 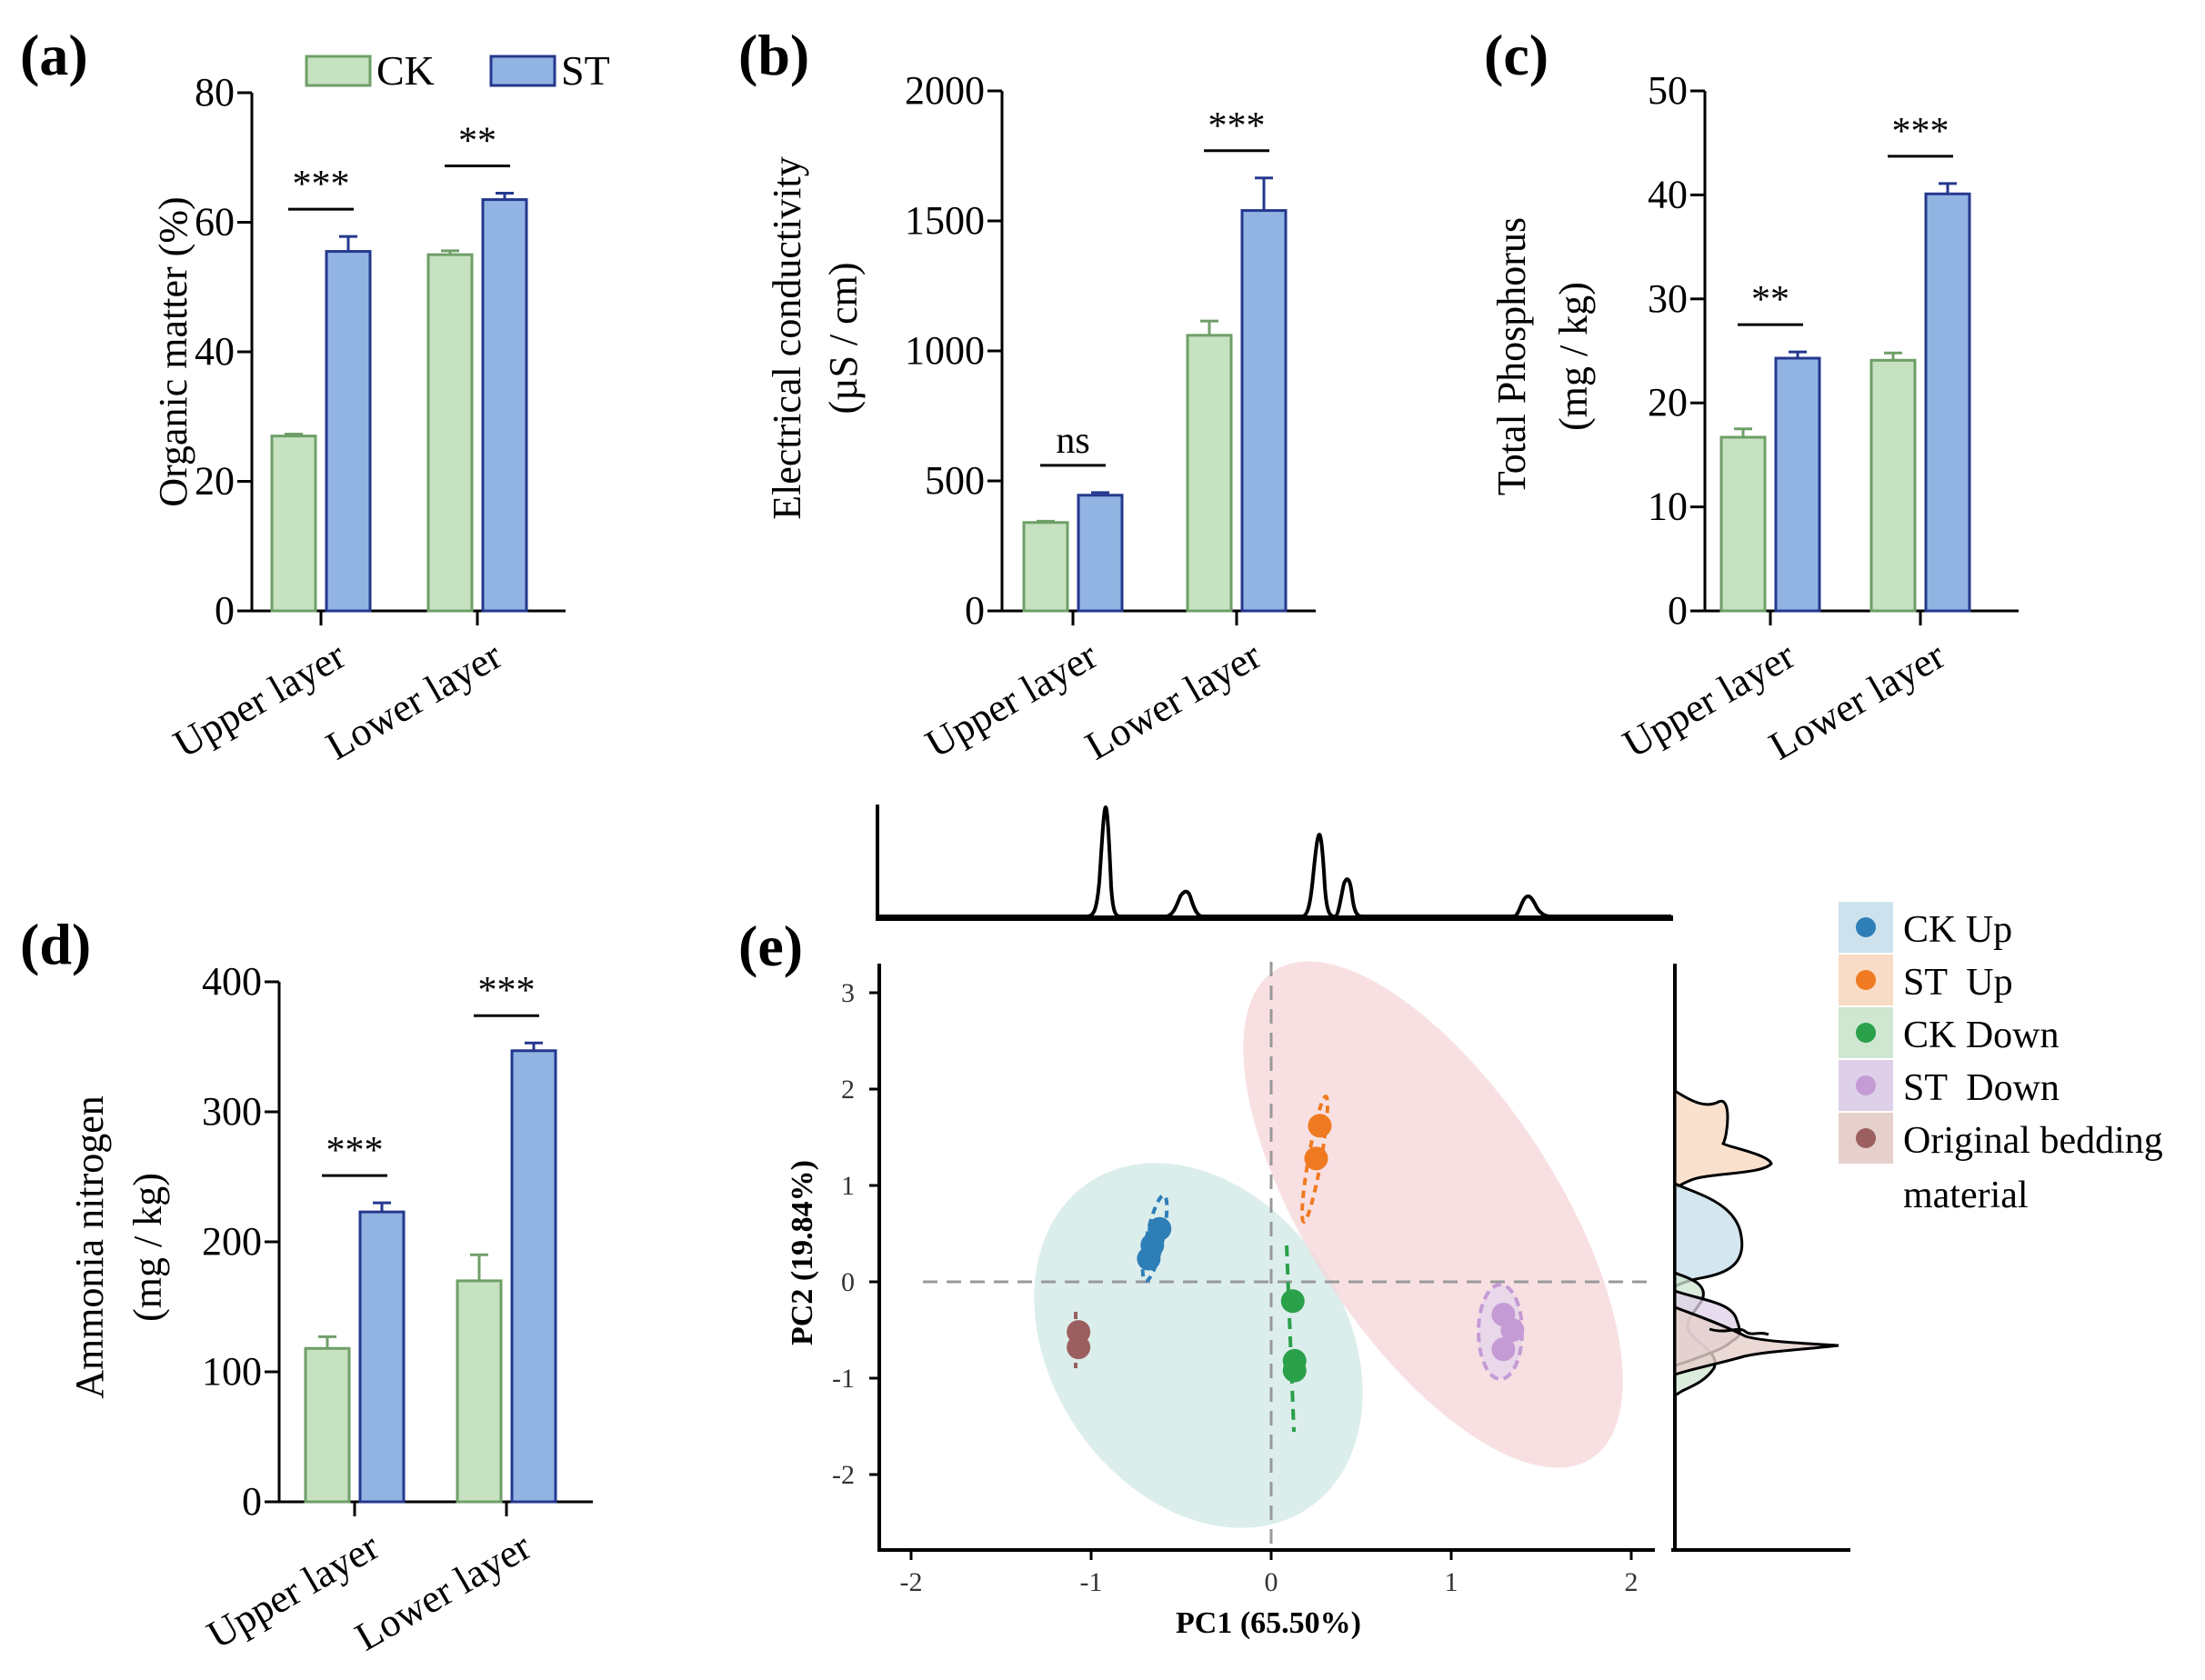 I want to click on panel-a-legend: CK ST, so click(x=457, y=71).